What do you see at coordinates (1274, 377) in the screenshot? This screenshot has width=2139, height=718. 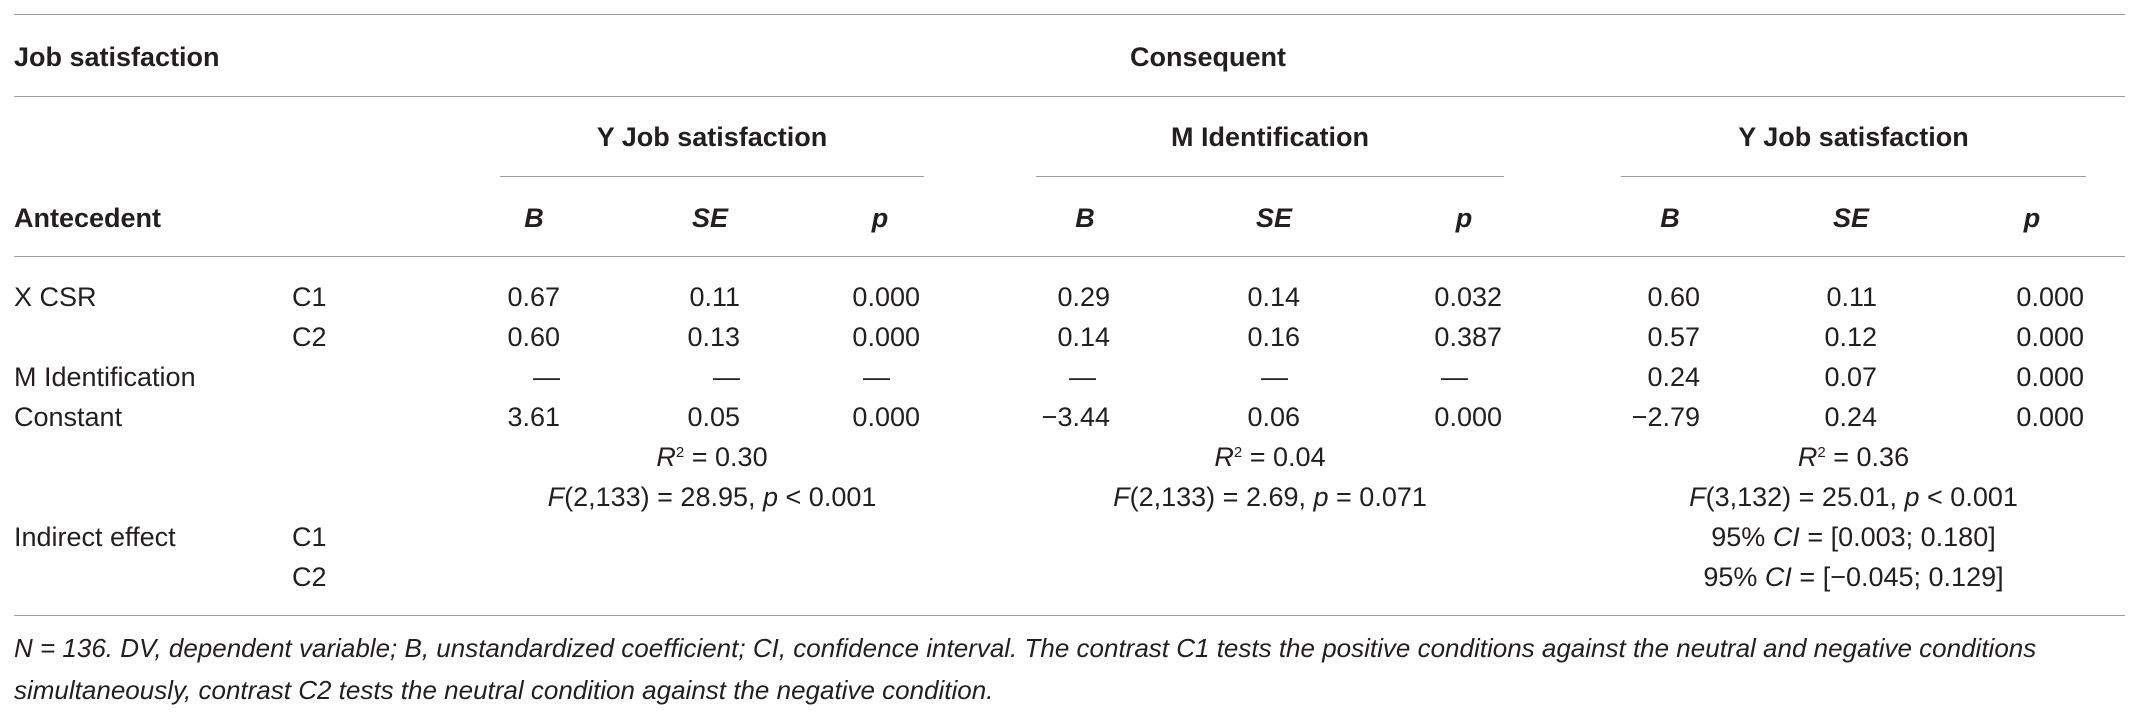 I see `cell-mident-se2: —` at bounding box center [1274, 377].